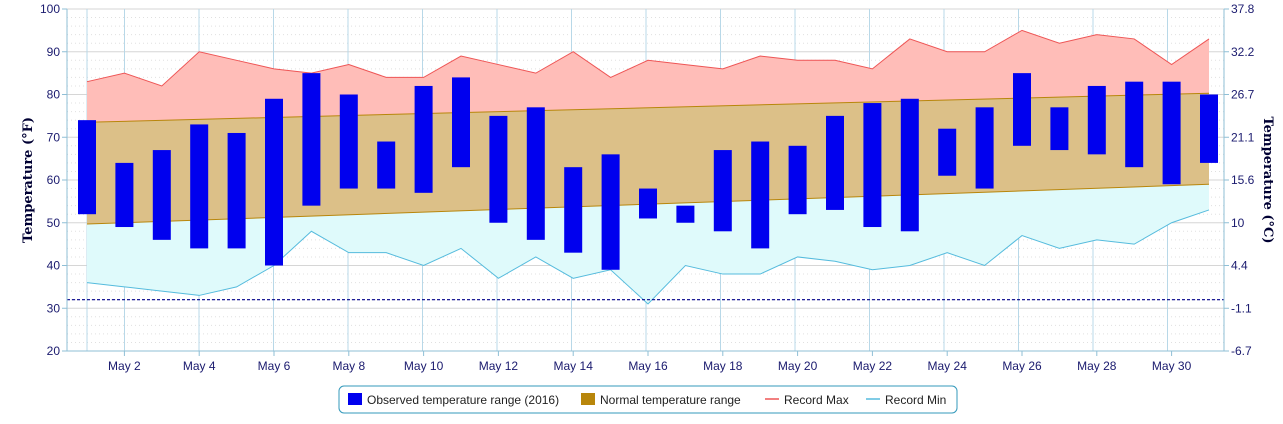  I want to click on x-tick-label: May 28, so click(1097, 366).